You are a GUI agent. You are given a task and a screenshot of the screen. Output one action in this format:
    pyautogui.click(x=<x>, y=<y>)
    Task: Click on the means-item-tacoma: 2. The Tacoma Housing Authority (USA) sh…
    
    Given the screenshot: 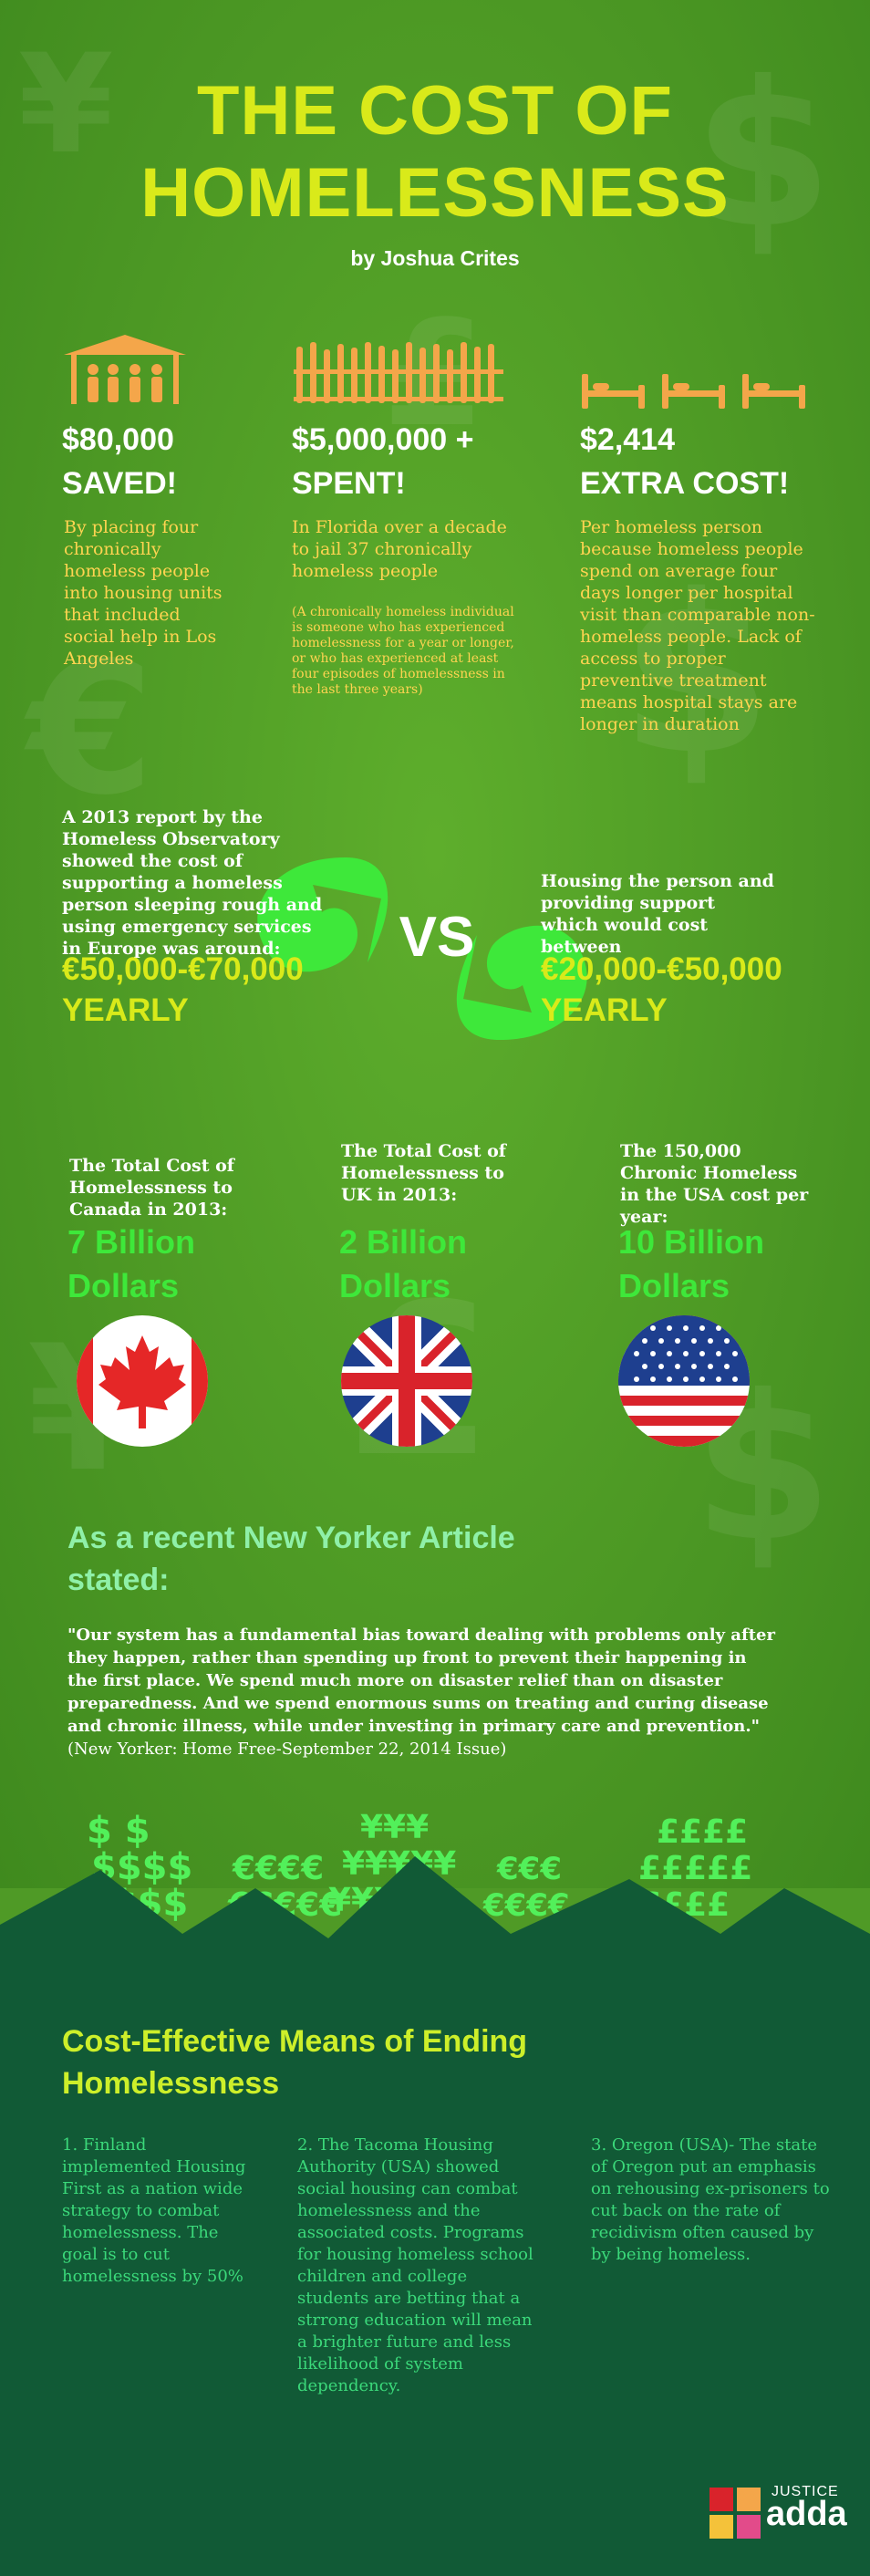 What is the action you would take?
    pyautogui.click(x=415, y=2265)
    